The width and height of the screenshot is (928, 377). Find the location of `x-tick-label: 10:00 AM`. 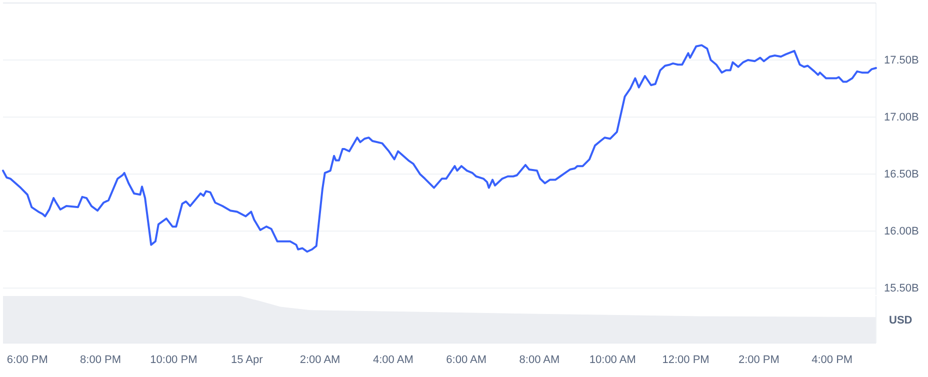

x-tick-label: 10:00 AM is located at coordinates (612, 360).